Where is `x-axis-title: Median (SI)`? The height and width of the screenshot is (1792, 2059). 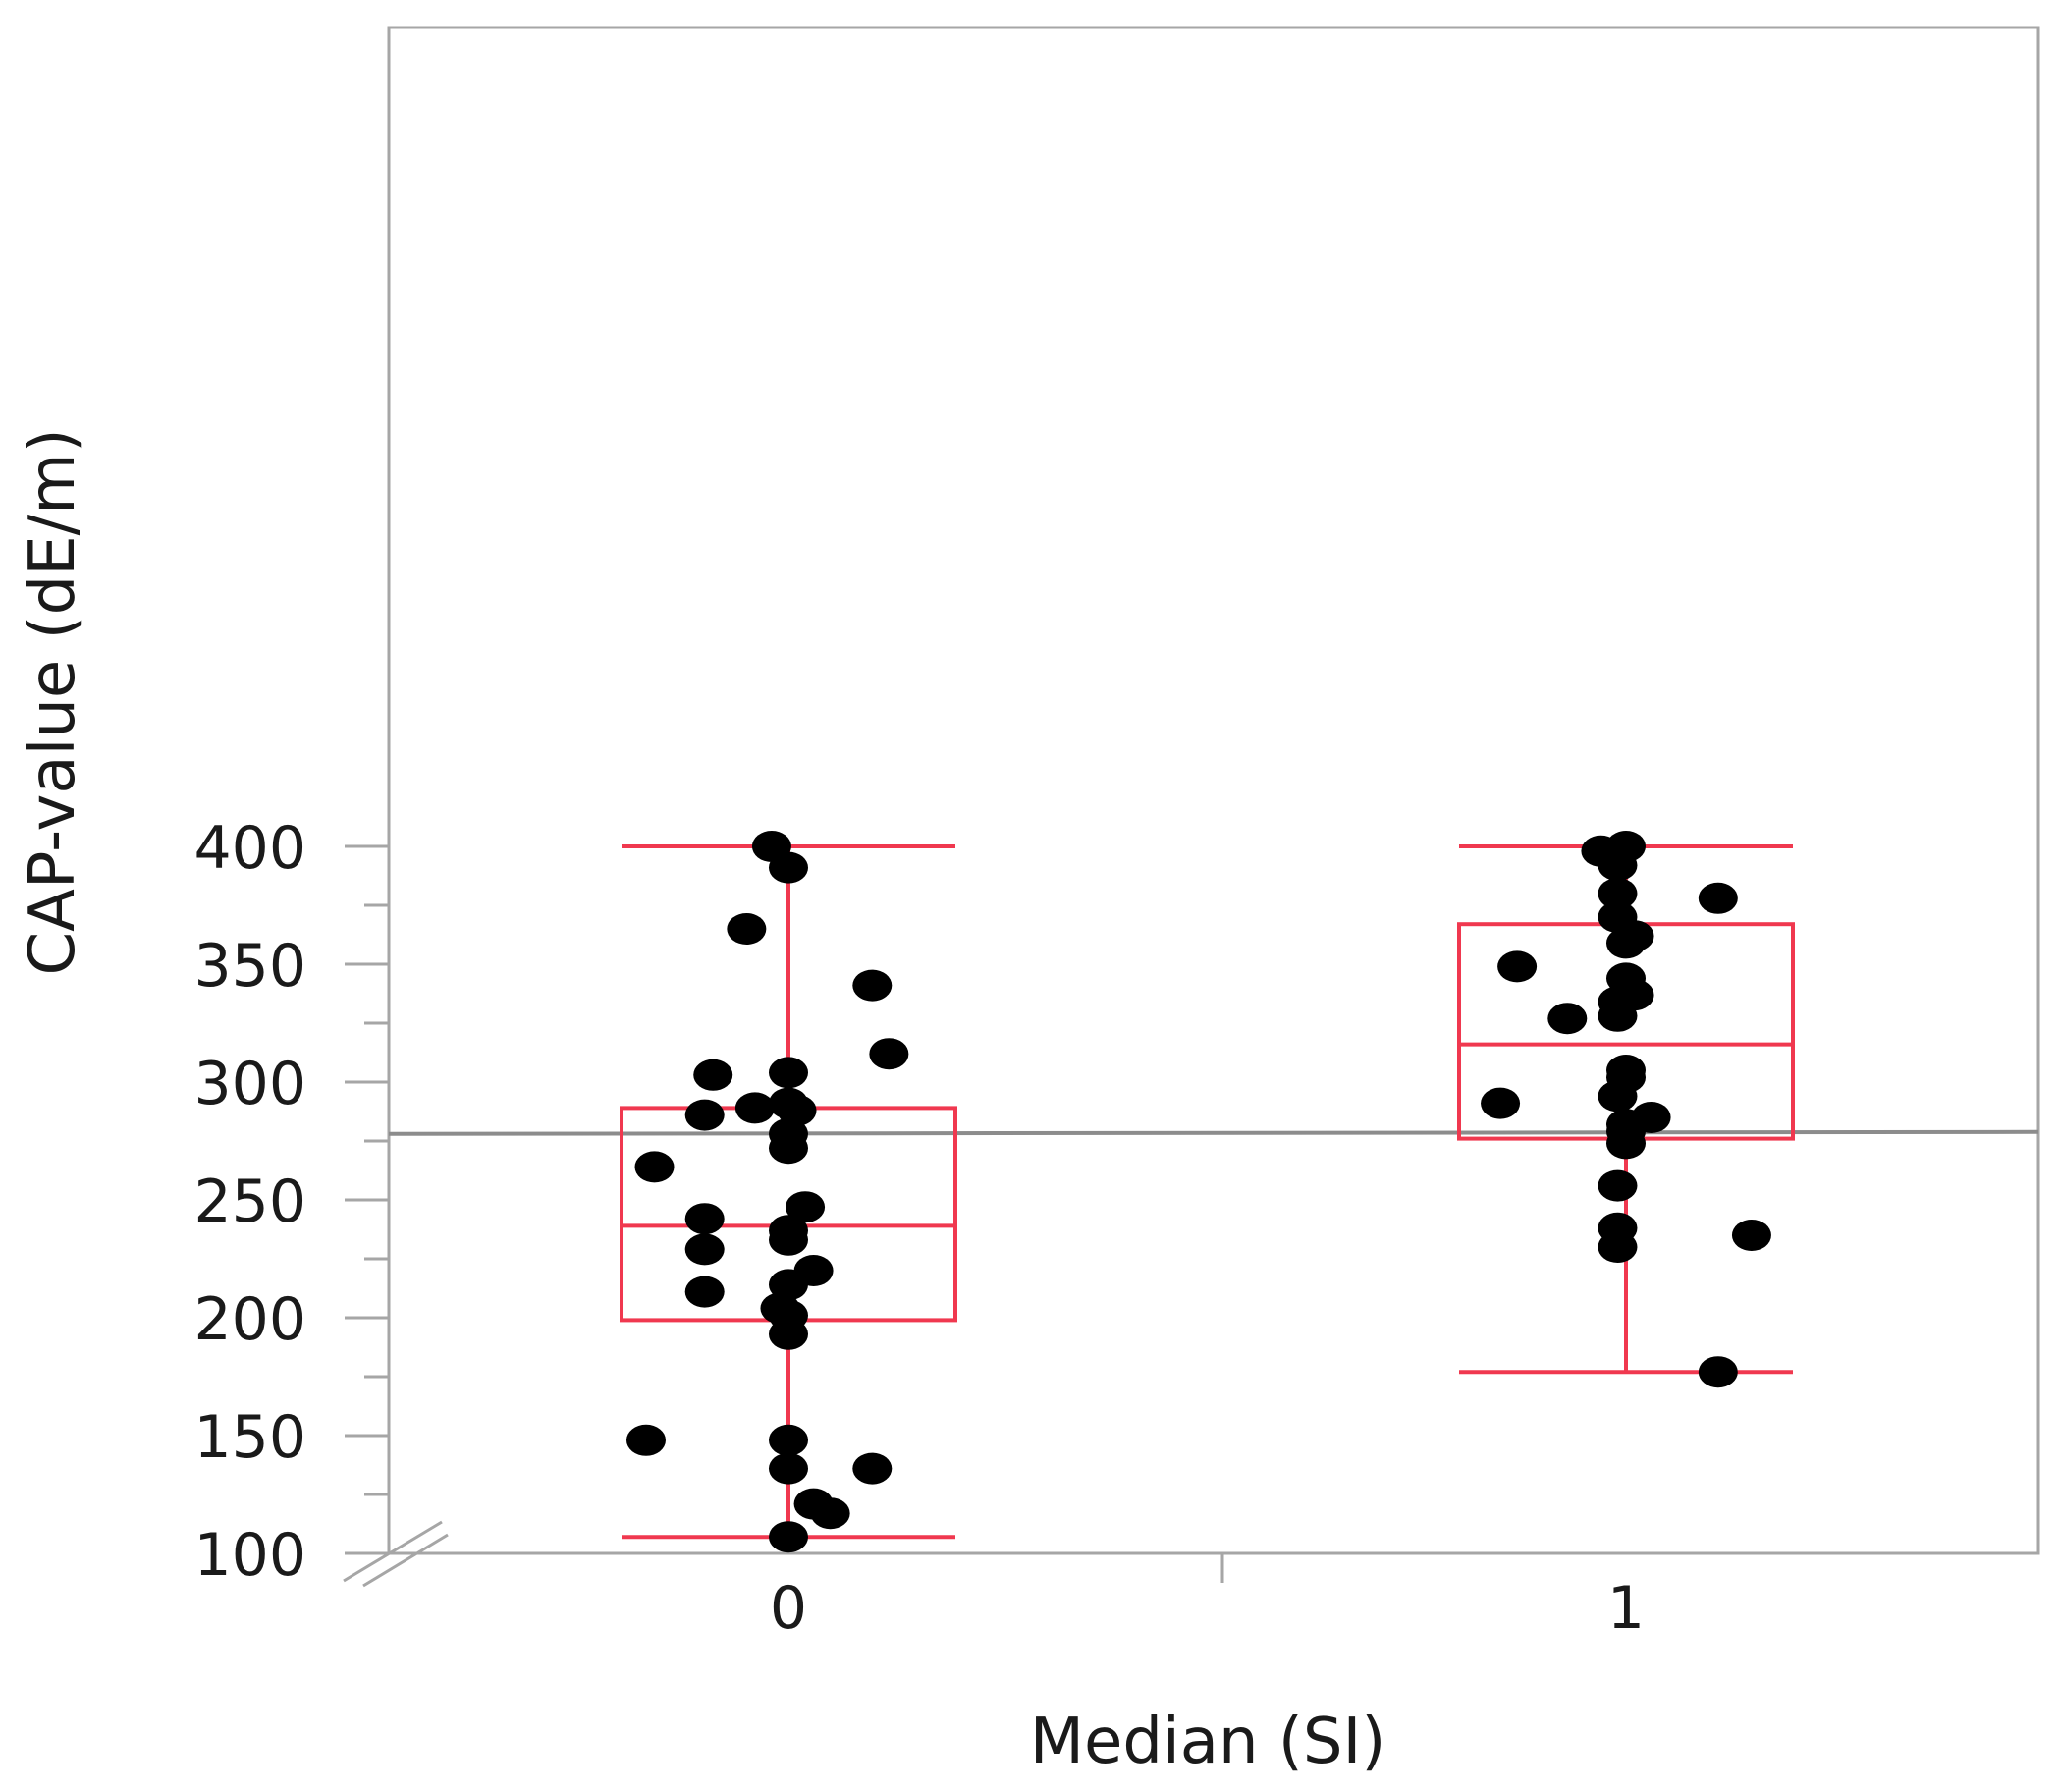 x-axis-title: Median (SI) is located at coordinates (1208, 1742).